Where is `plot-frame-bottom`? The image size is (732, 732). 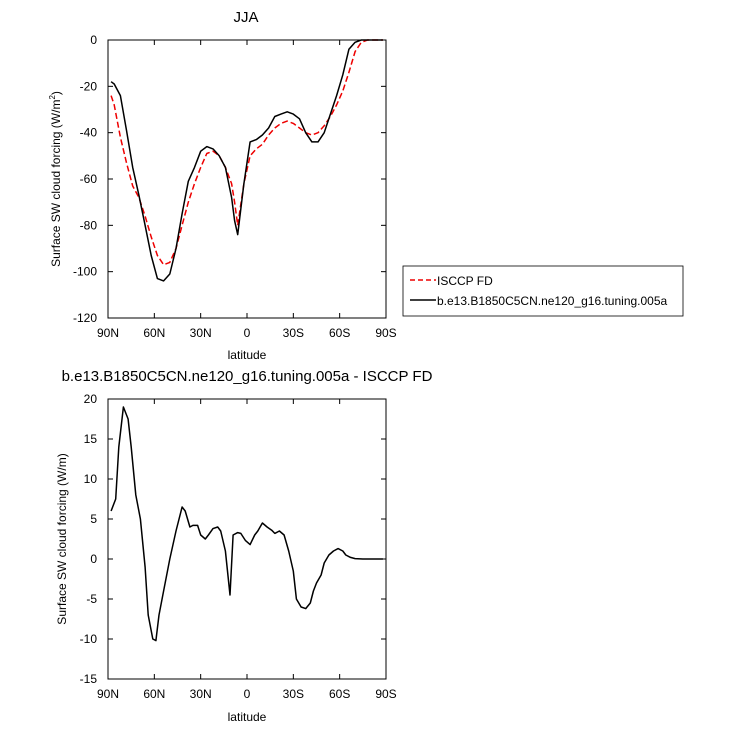
plot-frame-bottom is located at coordinates (247, 539).